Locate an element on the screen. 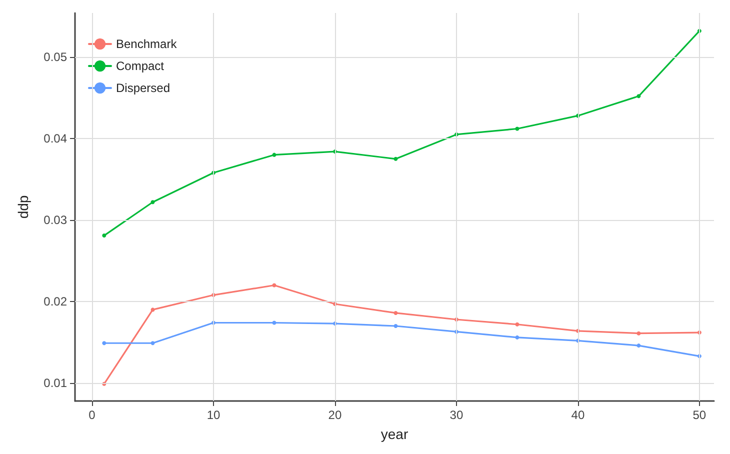 This screenshot has height=454, width=730. x-tick-label: 40 is located at coordinates (578, 415).